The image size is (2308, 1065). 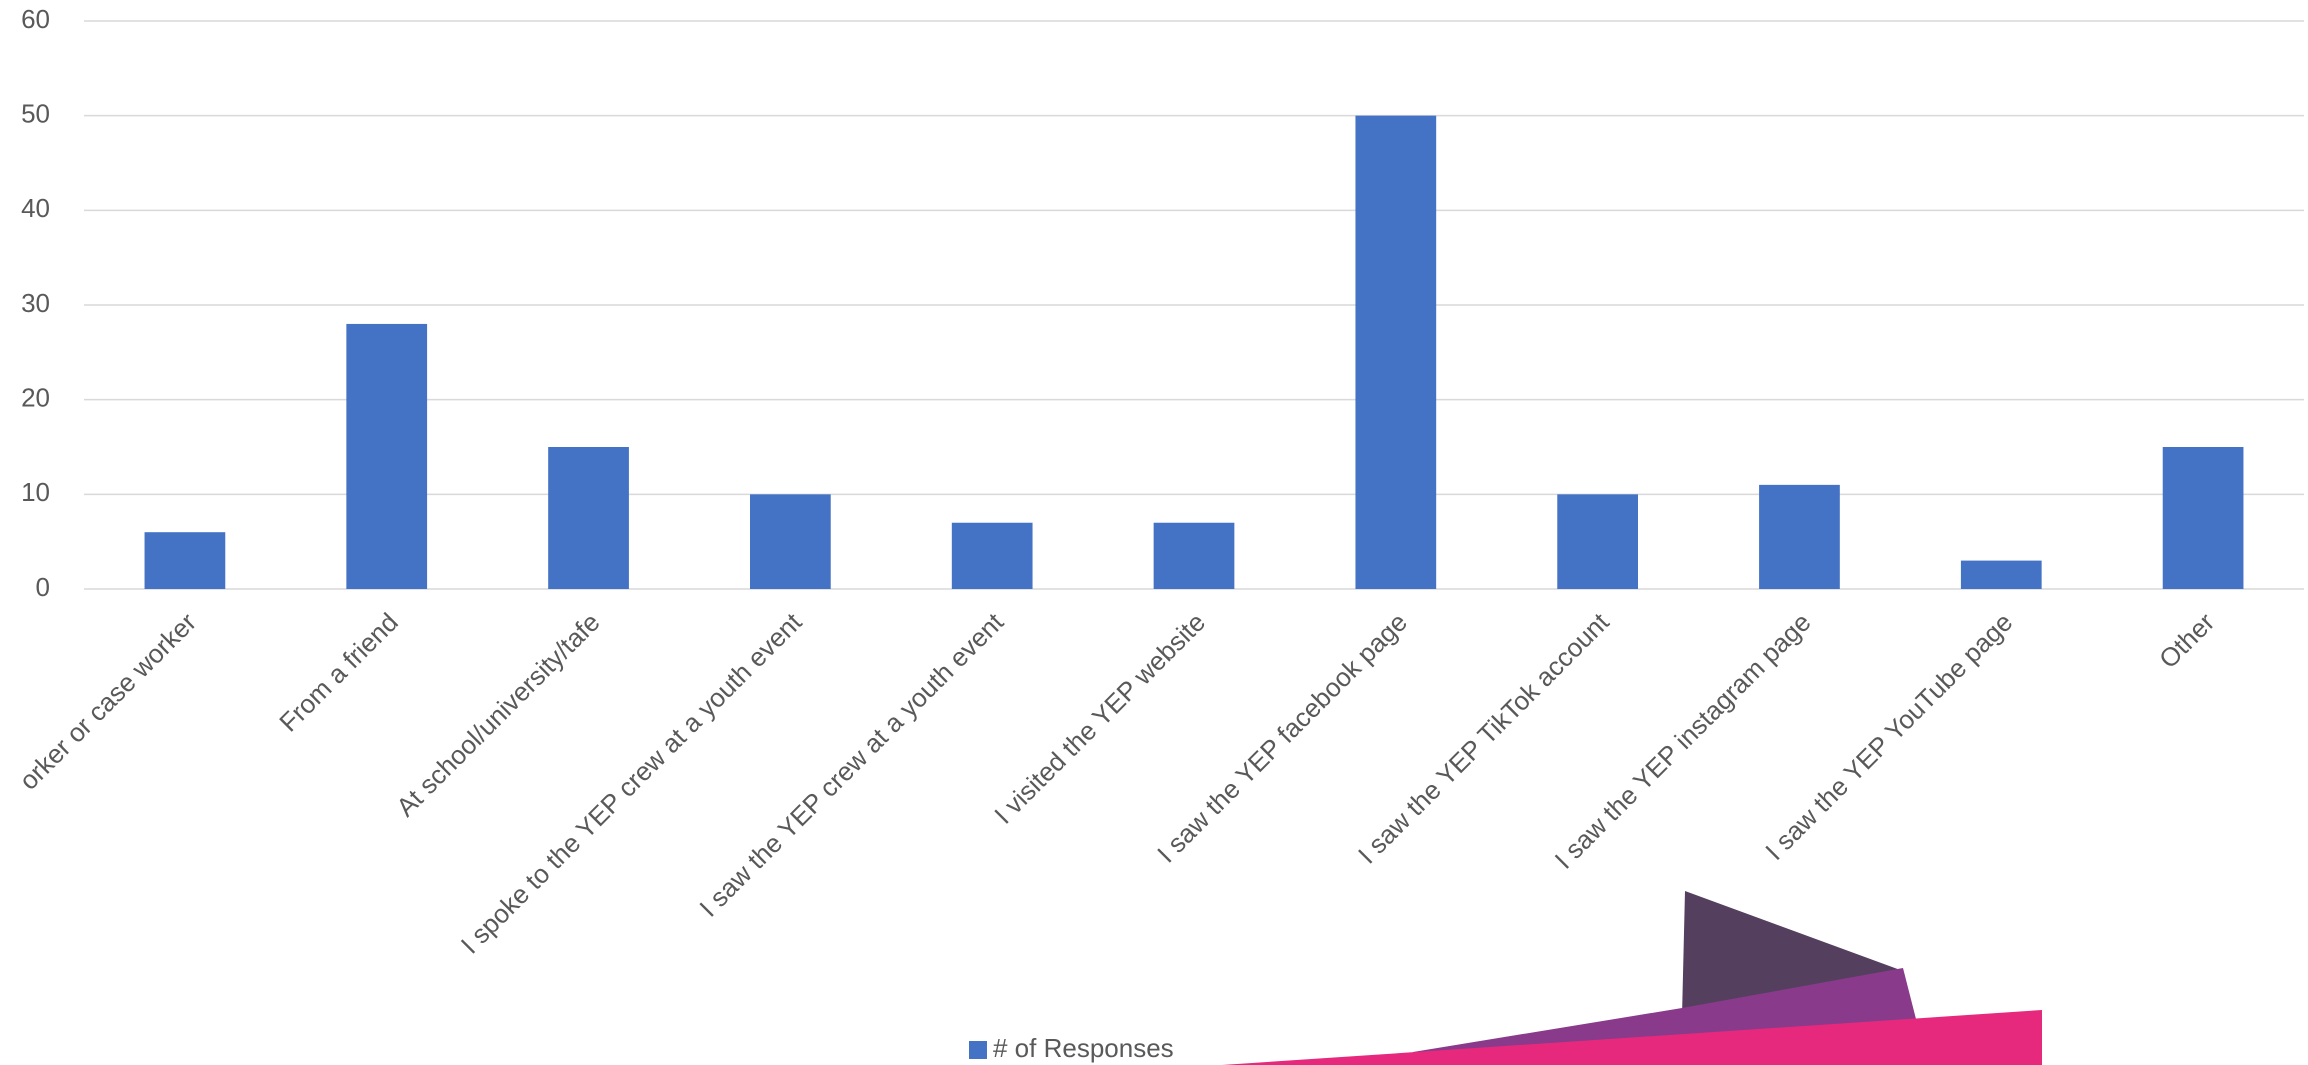 What do you see at coordinates (978, 1050) in the screenshot?
I see `legend-swatch` at bounding box center [978, 1050].